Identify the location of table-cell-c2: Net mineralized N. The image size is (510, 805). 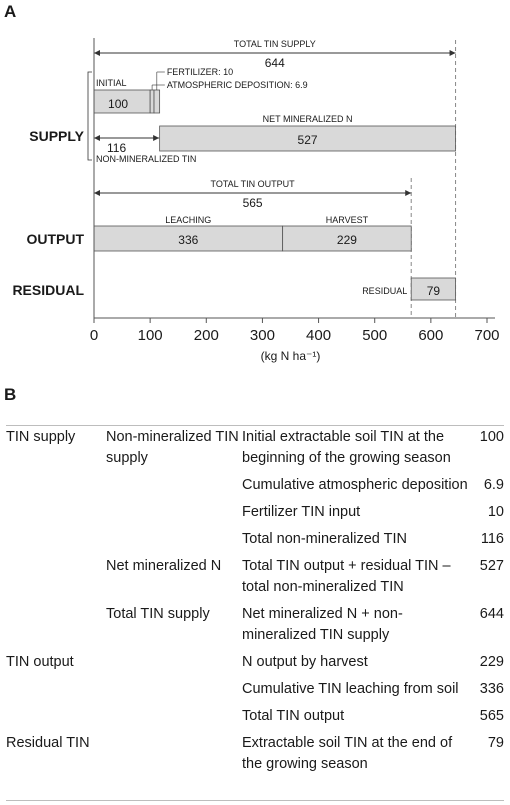
(164, 566).